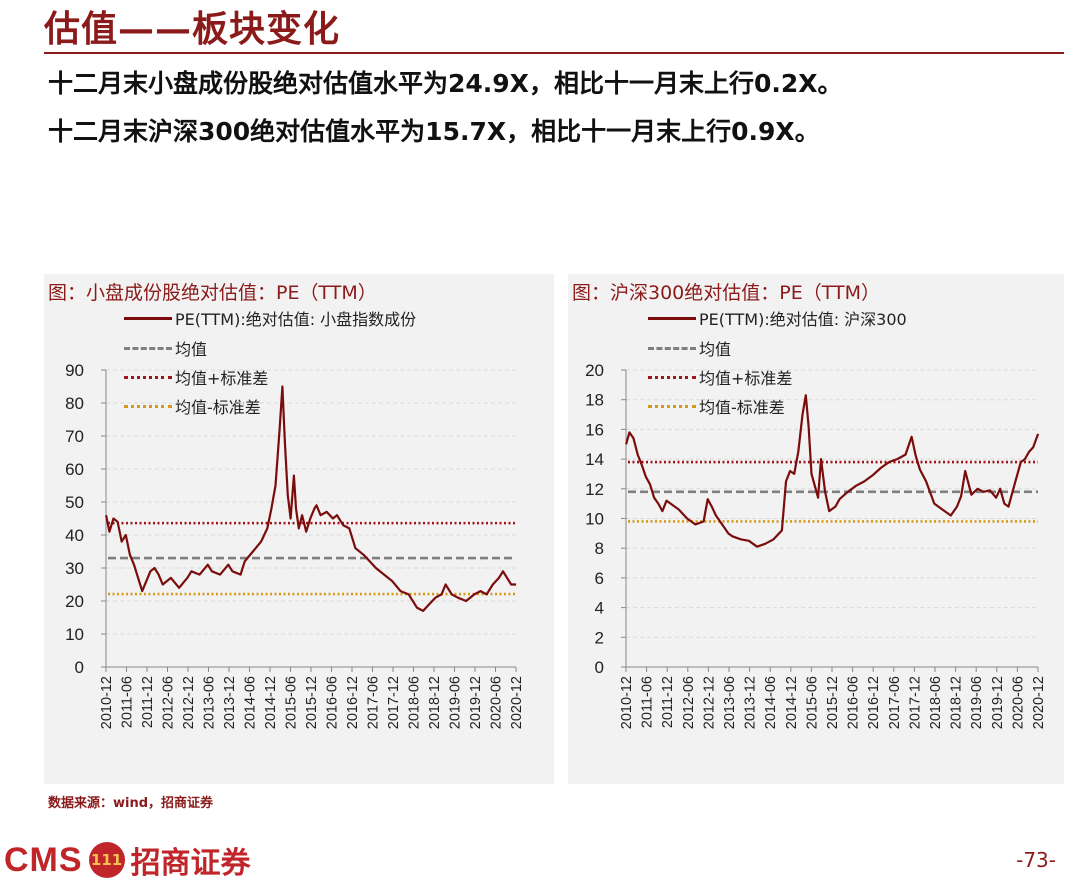 Image resolution: width=1080 pixels, height=882 pixels. What do you see at coordinates (127, 860) in the screenshot?
I see `brand-logo: CMS 111 招商证券` at bounding box center [127, 860].